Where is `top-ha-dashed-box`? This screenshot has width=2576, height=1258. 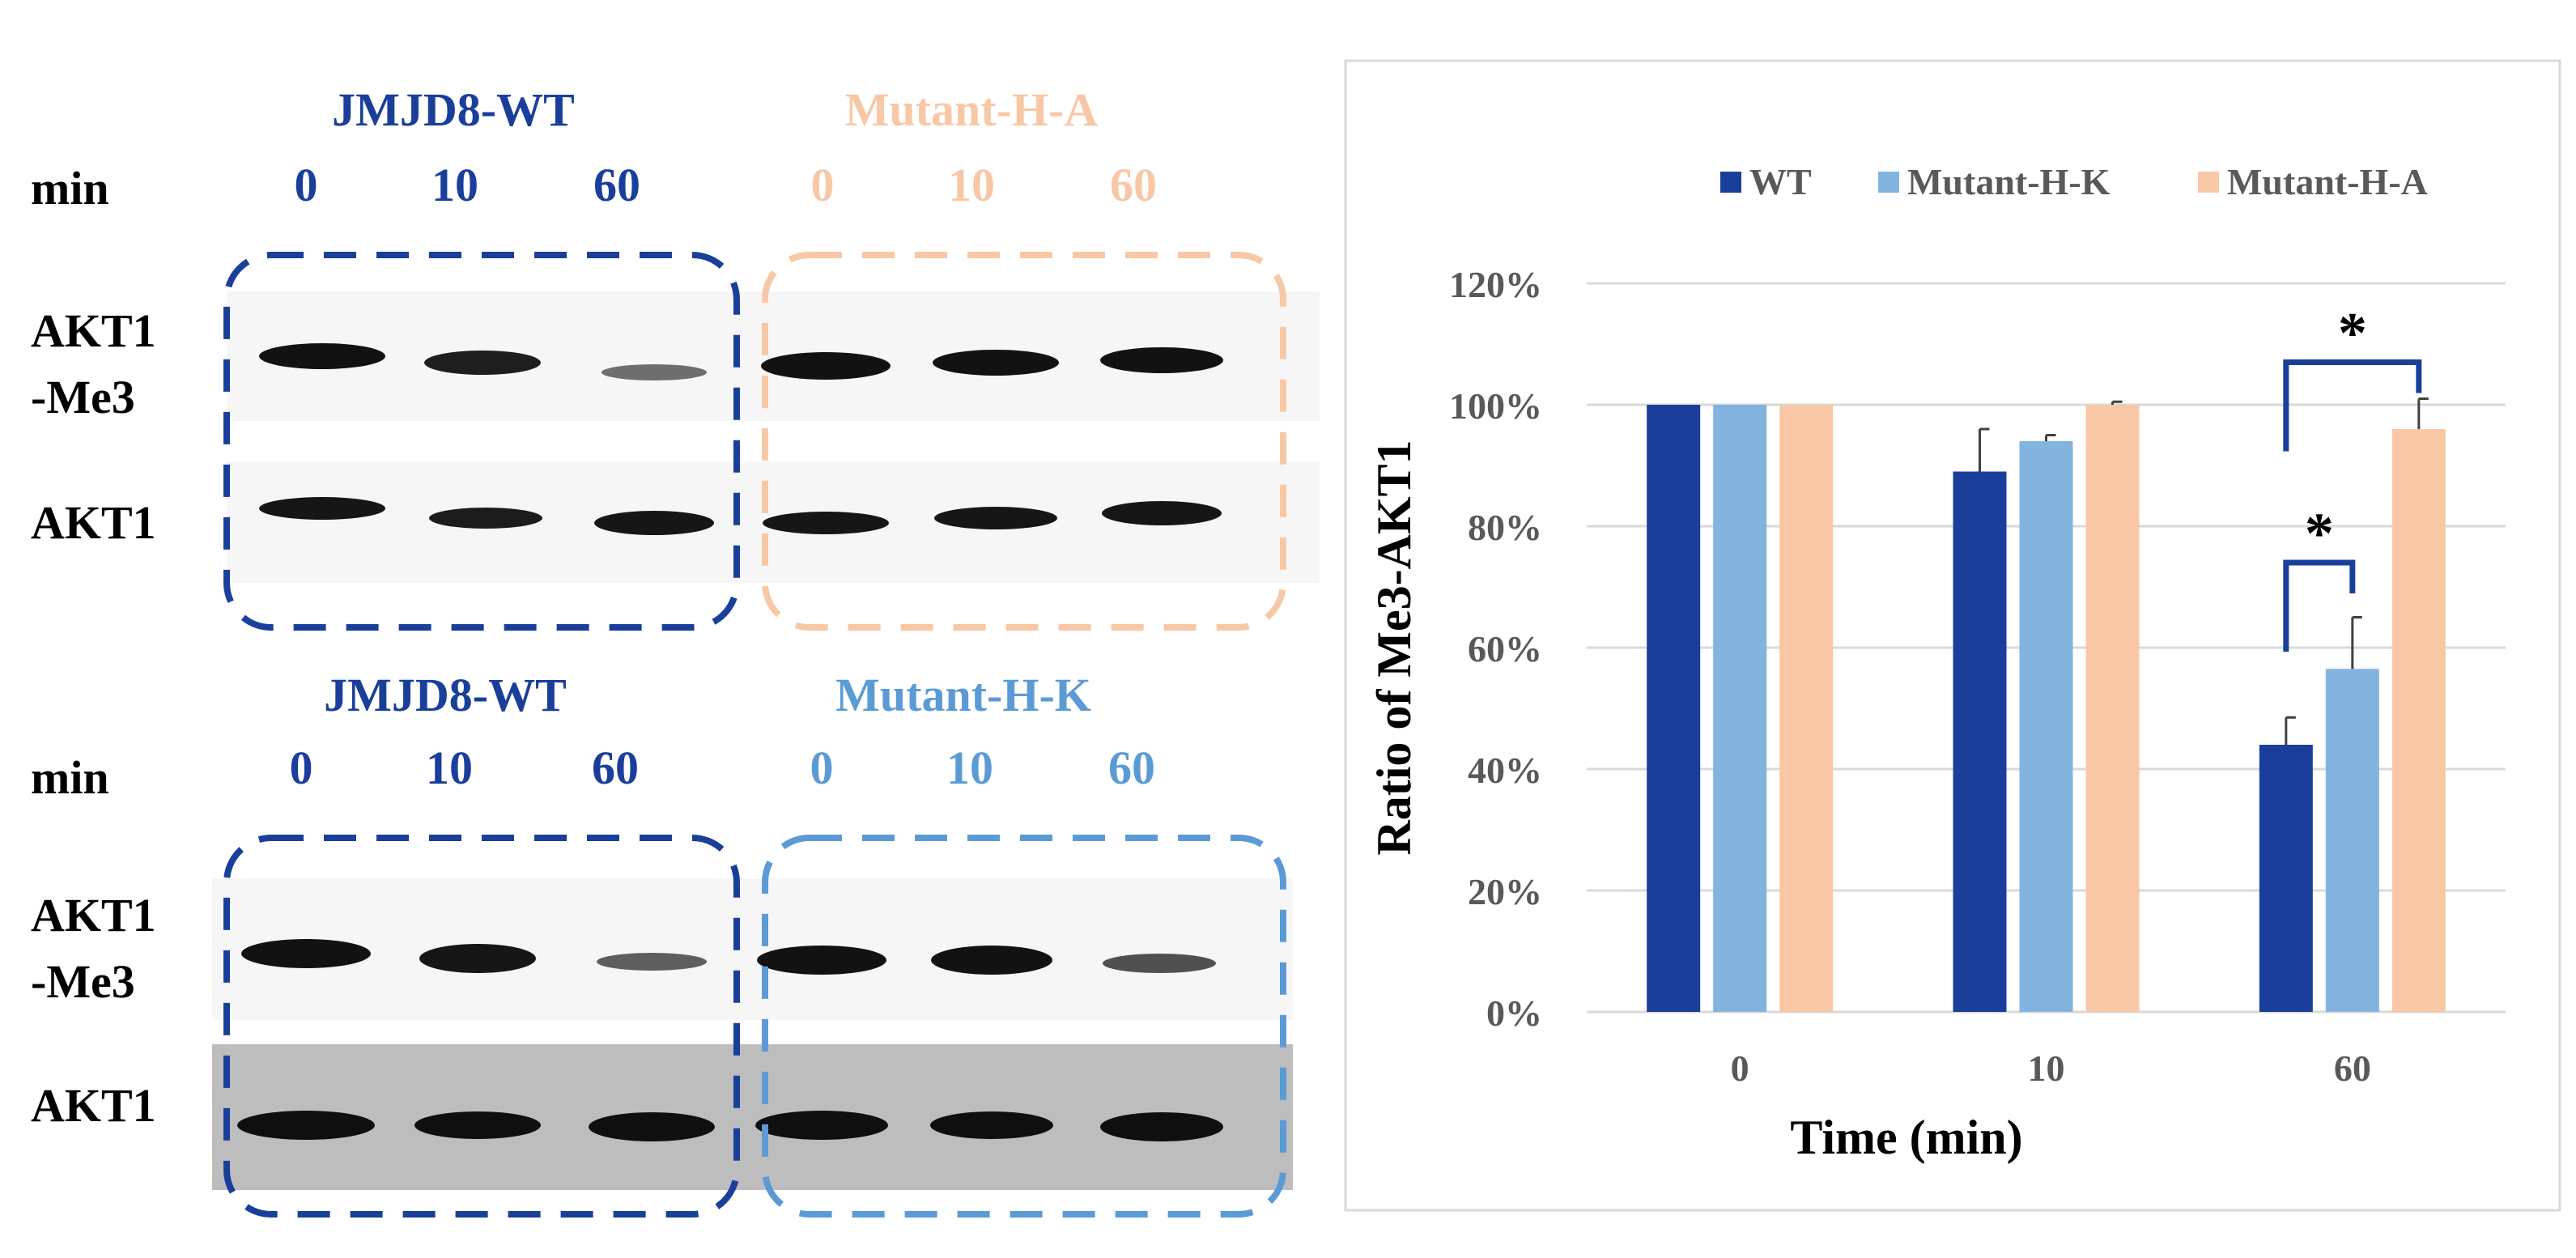
top-ha-dashed-box is located at coordinates (1024, 441).